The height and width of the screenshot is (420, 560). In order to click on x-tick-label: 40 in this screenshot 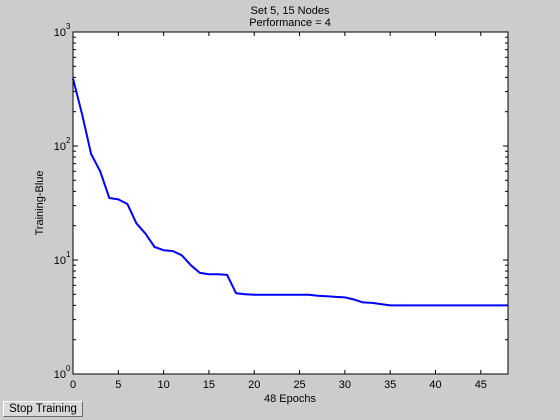, I will do `click(435, 385)`.